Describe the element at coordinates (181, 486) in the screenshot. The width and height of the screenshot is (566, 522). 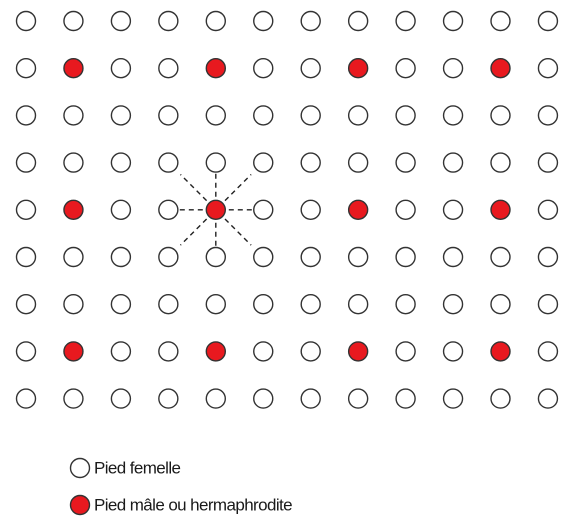
I see `legend: Pied femelle Pied mâle ou hermaphrodite` at that location.